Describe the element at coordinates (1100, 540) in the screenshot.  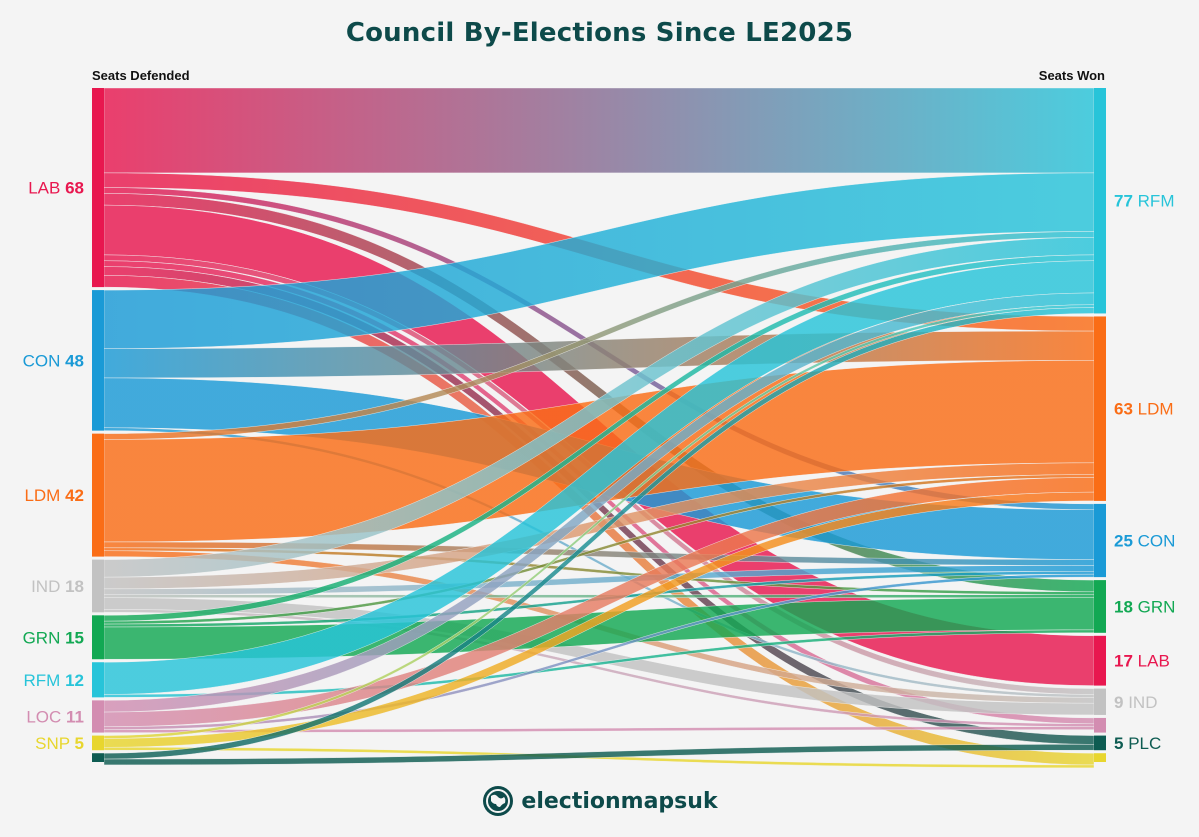
I see `right-node-con` at that location.